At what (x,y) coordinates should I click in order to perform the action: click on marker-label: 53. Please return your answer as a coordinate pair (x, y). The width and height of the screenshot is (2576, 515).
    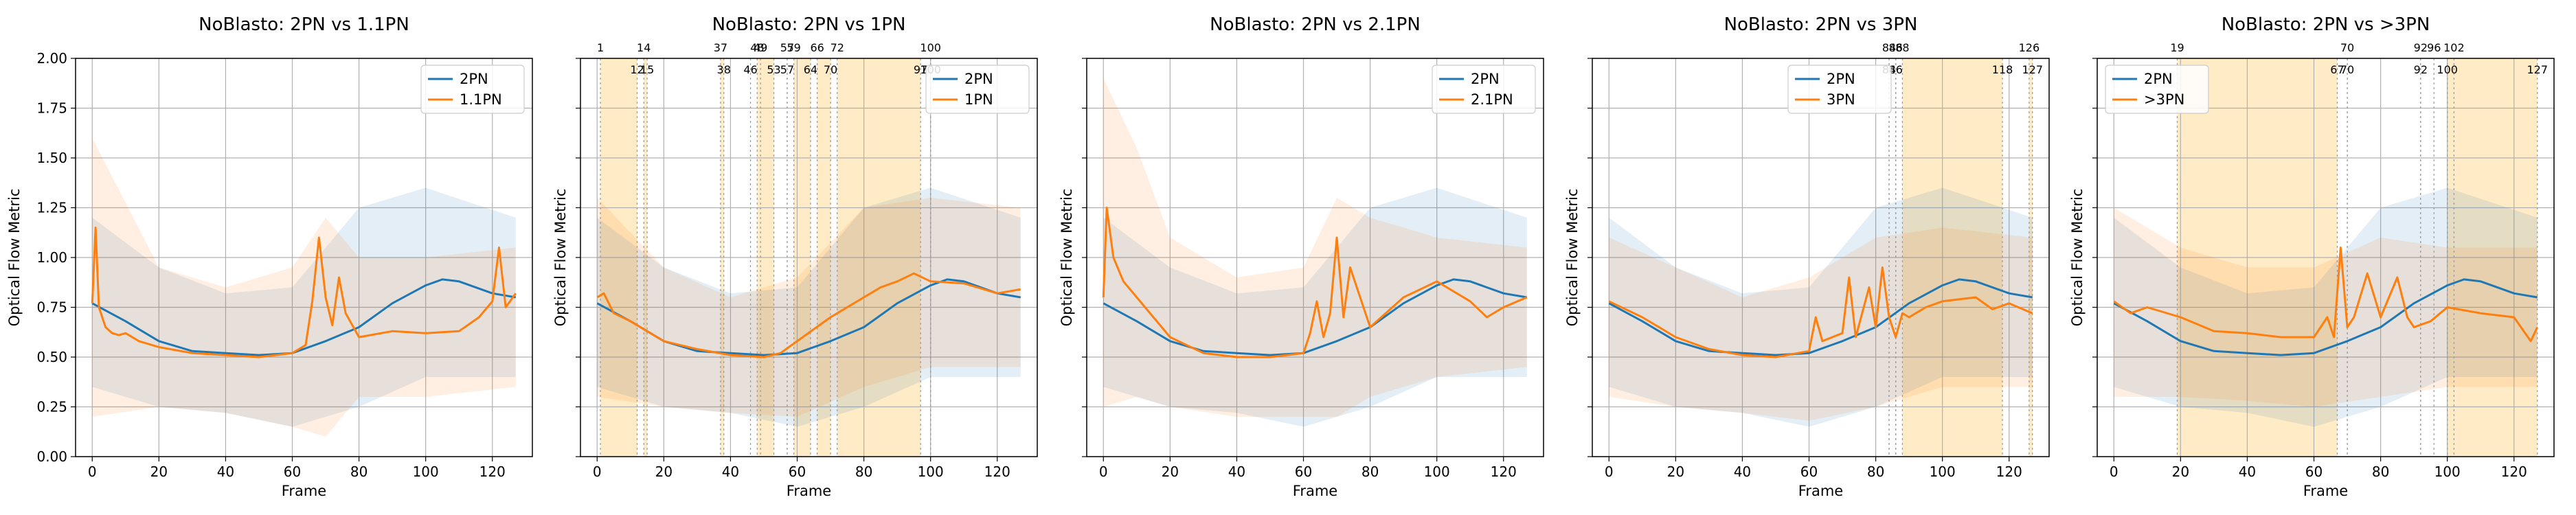
    Looking at the image, I should click on (773, 69).